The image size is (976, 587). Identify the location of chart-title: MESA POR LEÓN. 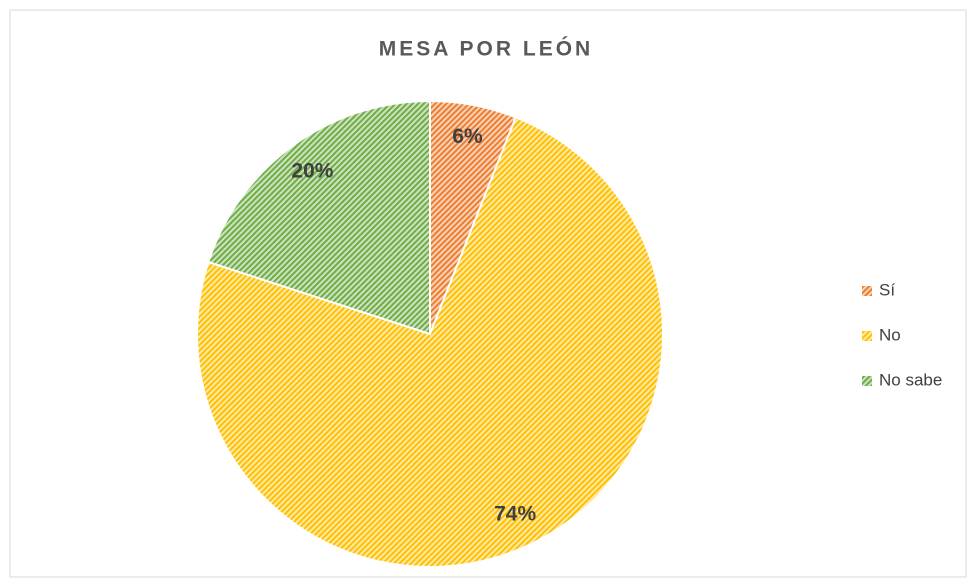
(486, 49).